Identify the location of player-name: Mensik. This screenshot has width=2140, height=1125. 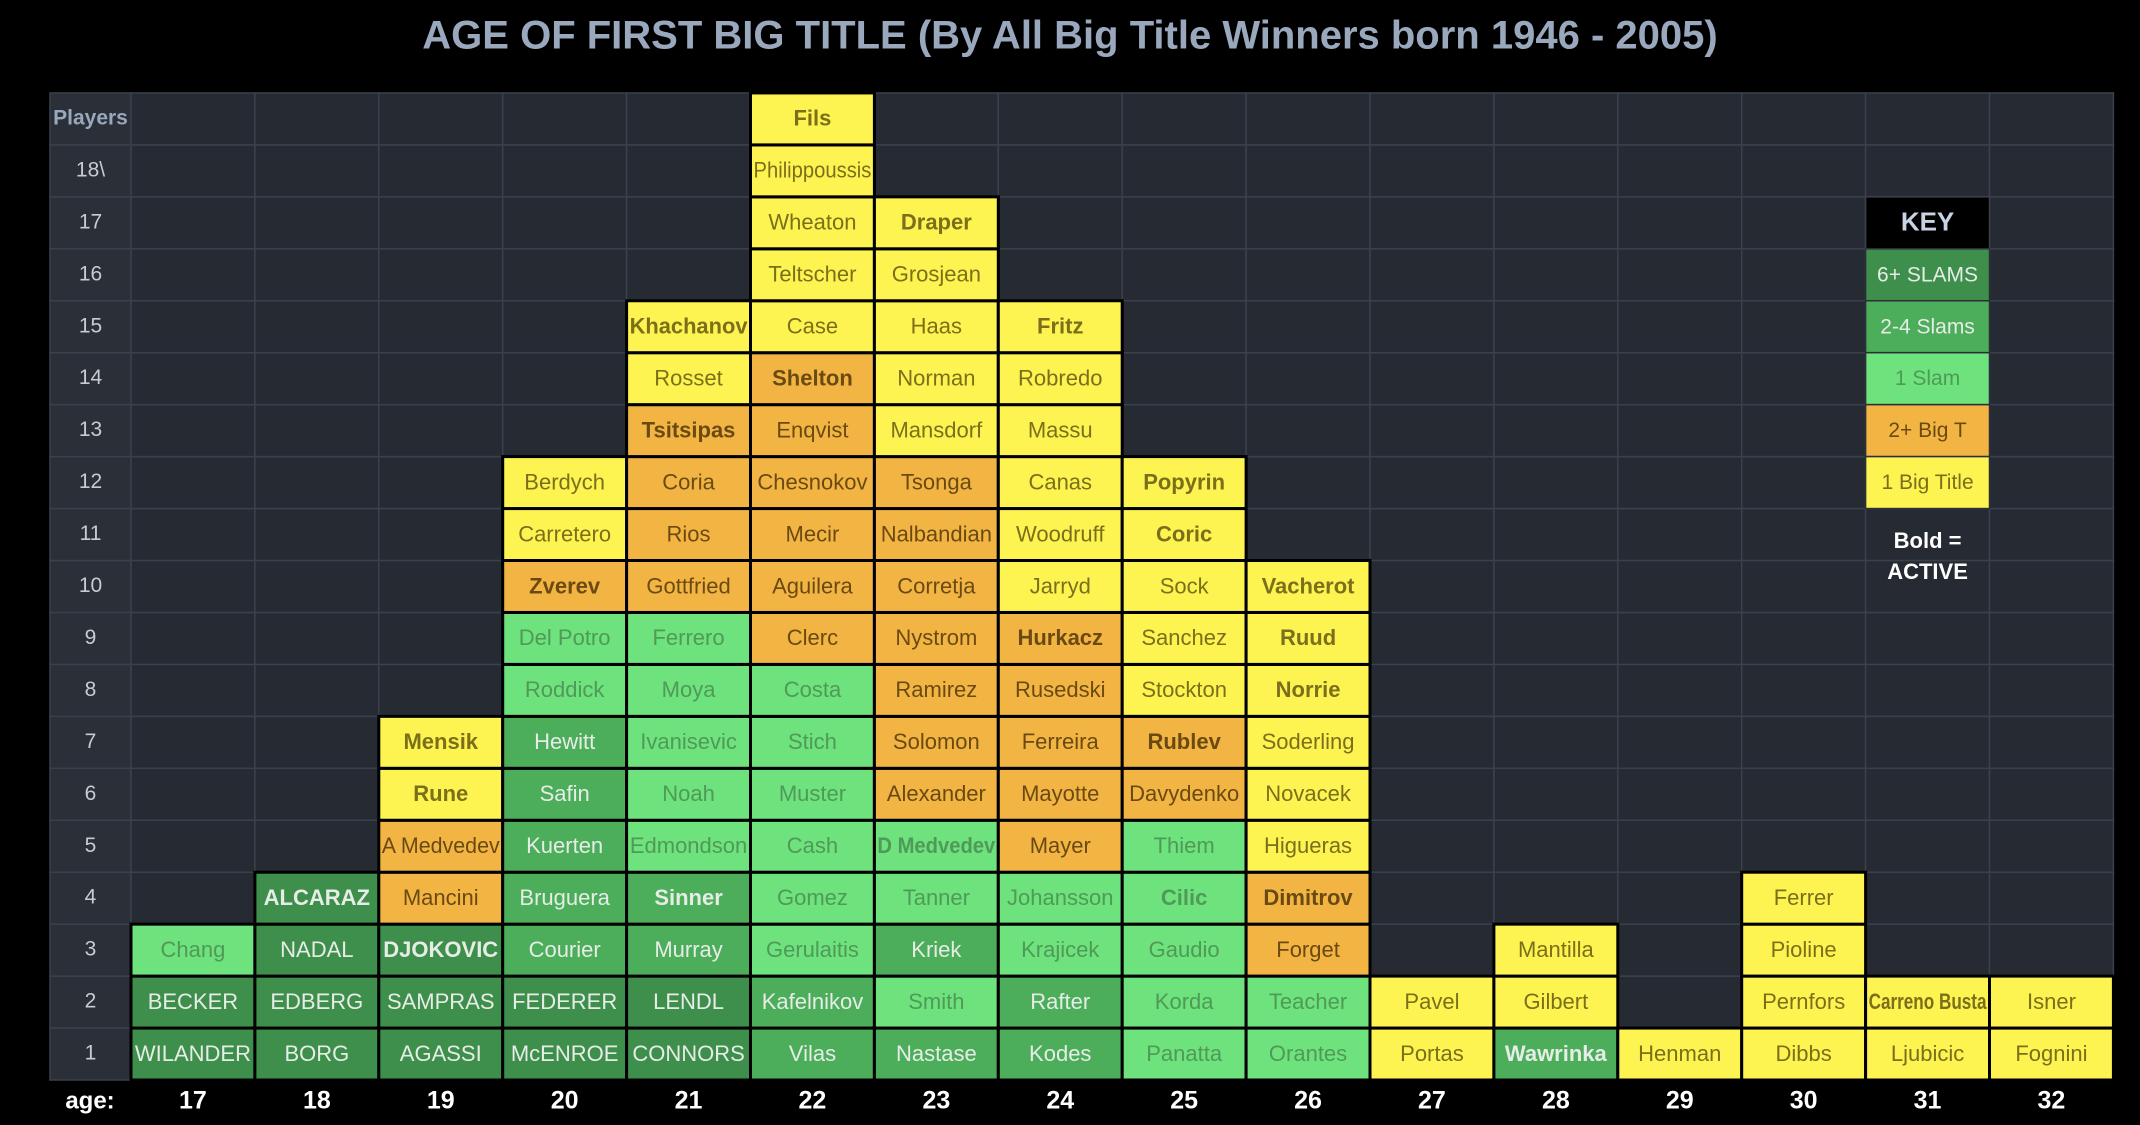
(440, 741).